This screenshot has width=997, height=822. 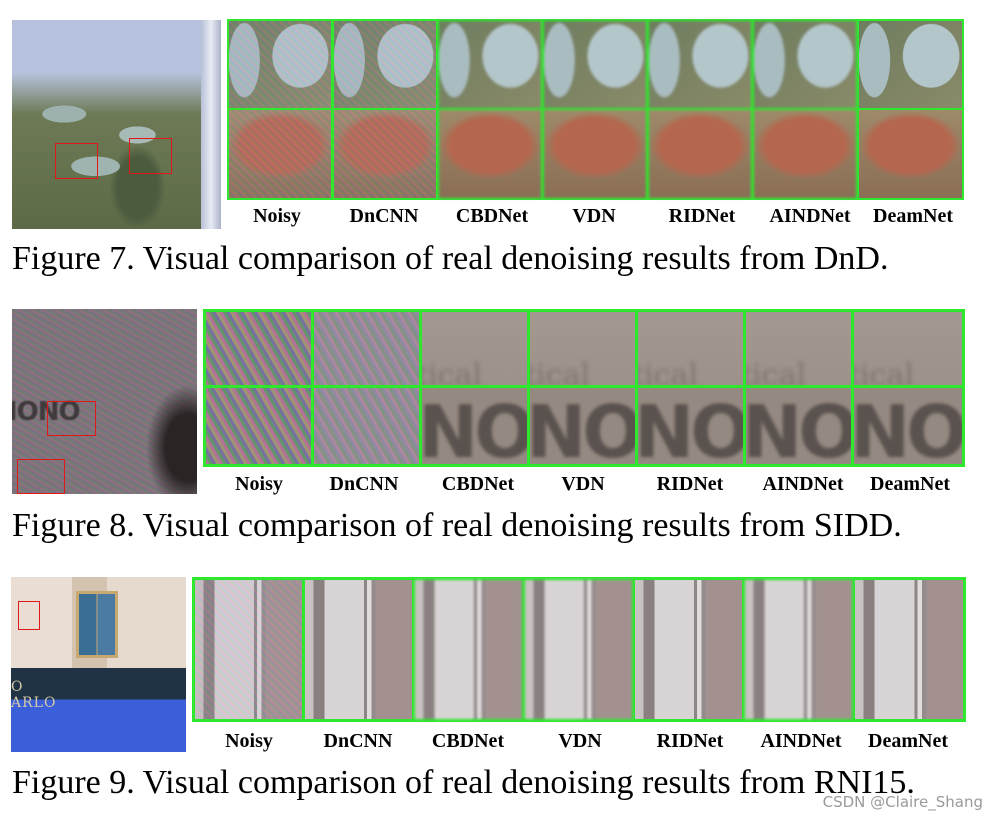 What do you see at coordinates (46, 412) in the screenshot?
I see `fig8-overview-text: IONO` at bounding box center [46, 412].